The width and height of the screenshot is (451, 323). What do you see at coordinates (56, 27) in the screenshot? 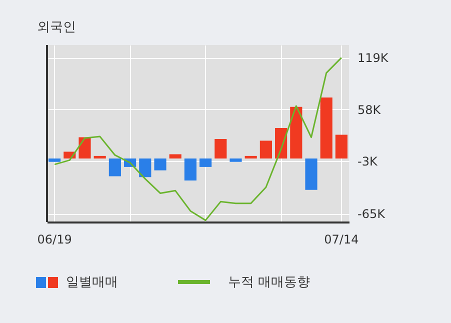
I see `chart-title: 외국인` at bounding box center [56, 27].